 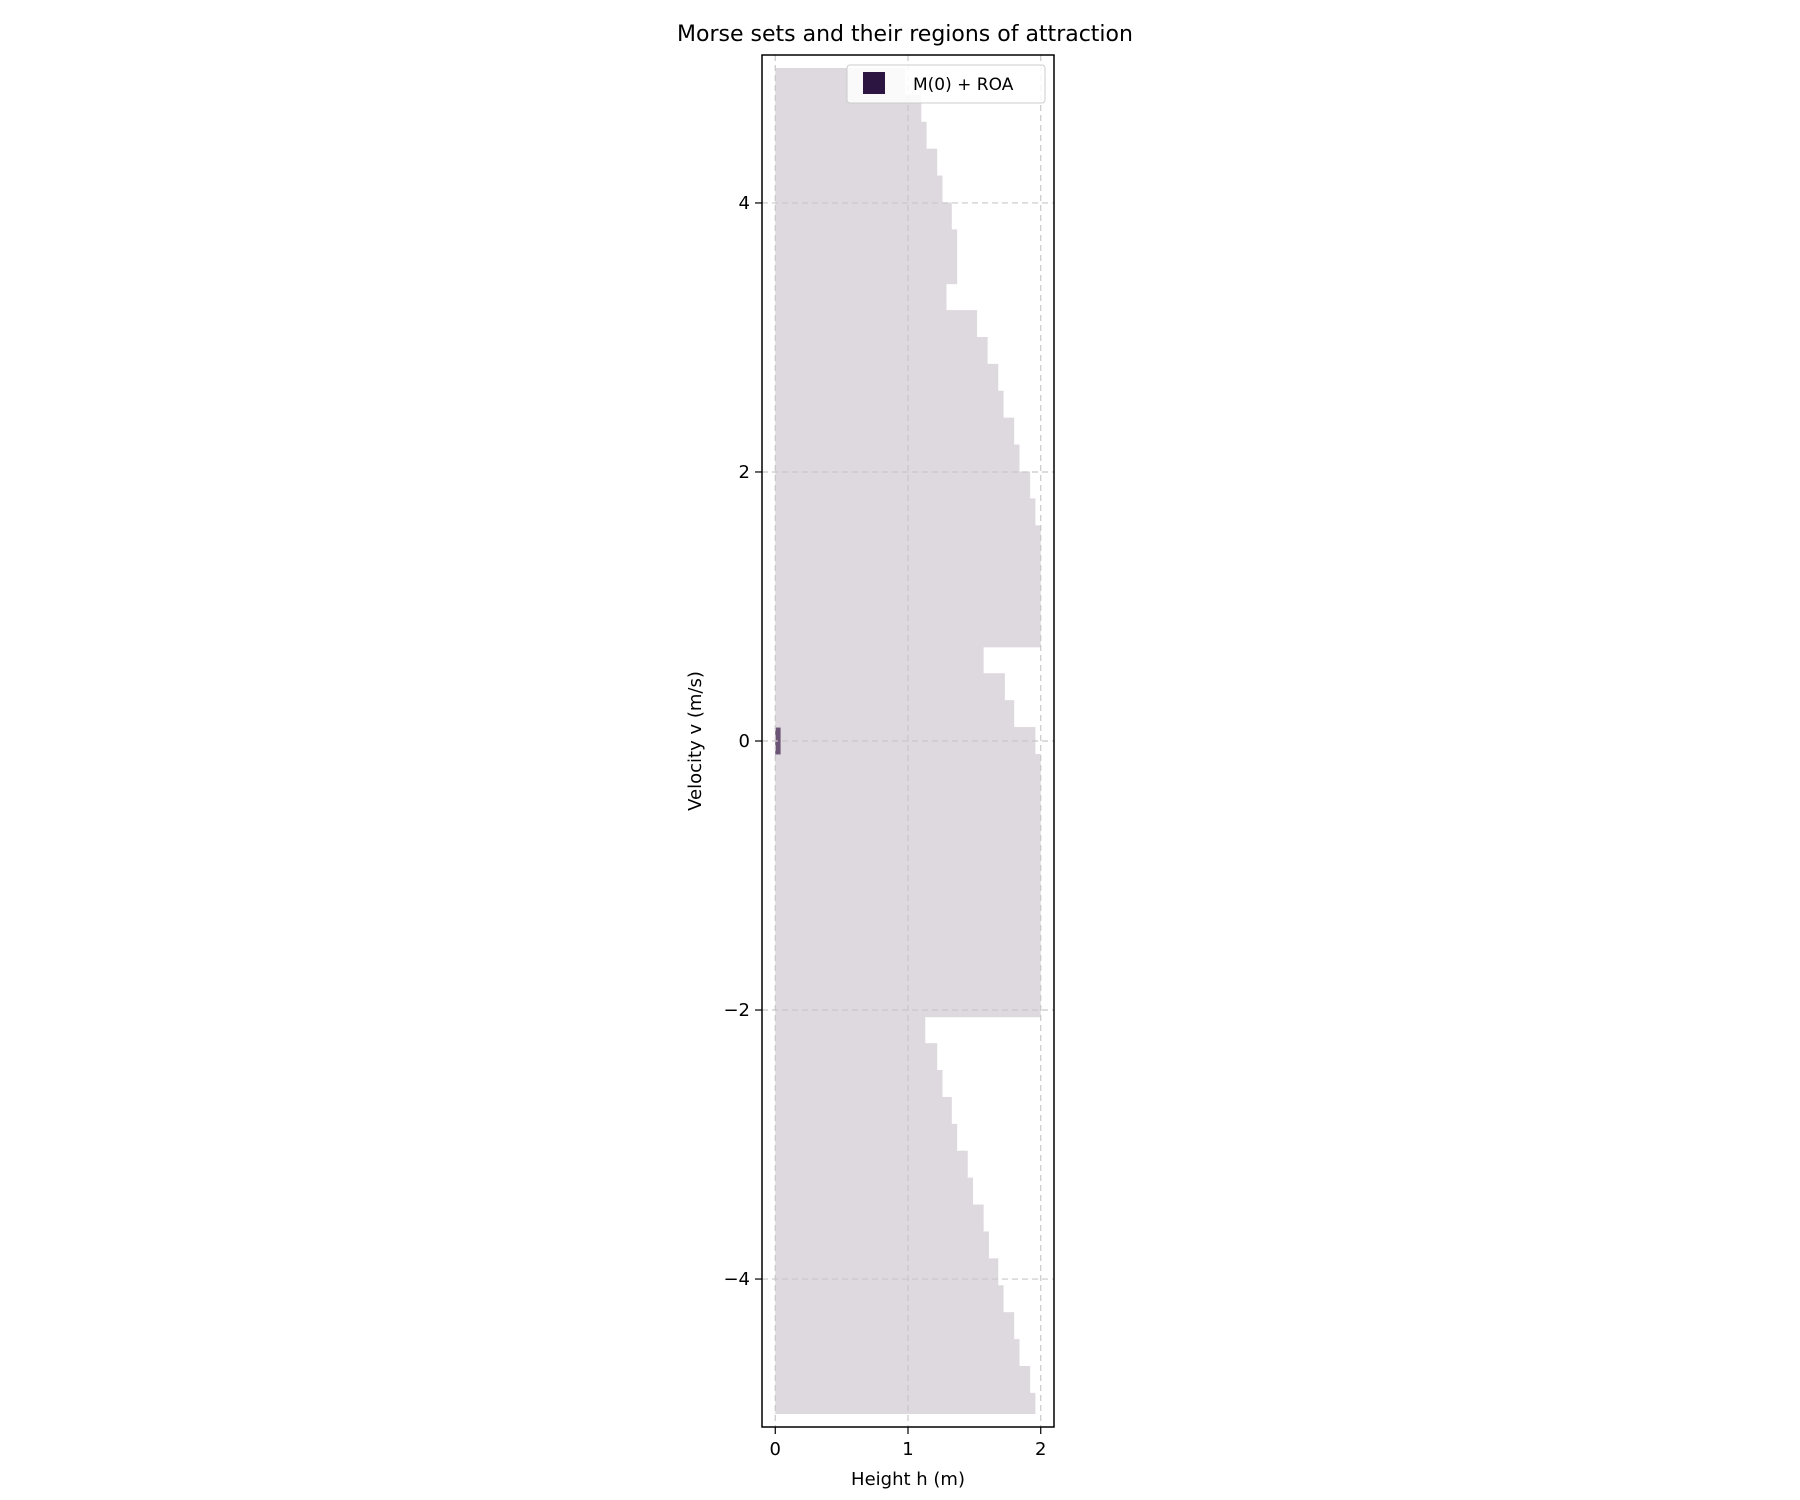 I want to click on legend-swatch, so click(x=874, y=83).